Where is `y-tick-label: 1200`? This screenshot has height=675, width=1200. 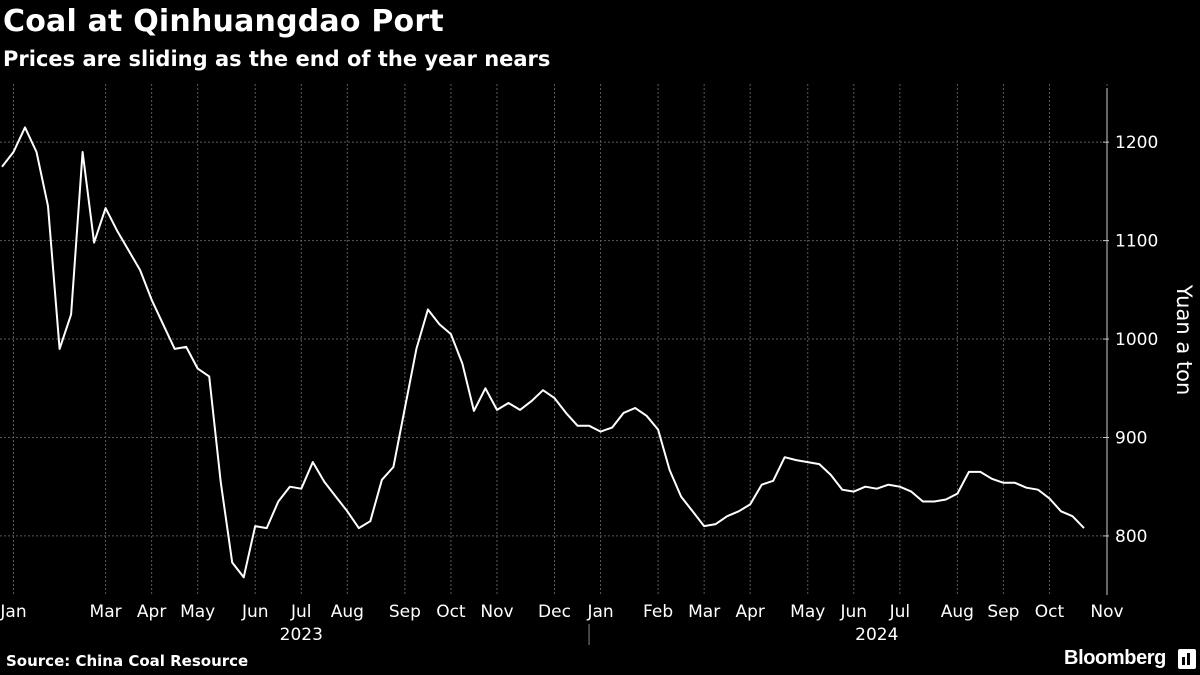
y-tick-label: 1200 is located at coordinates (1136, 143).